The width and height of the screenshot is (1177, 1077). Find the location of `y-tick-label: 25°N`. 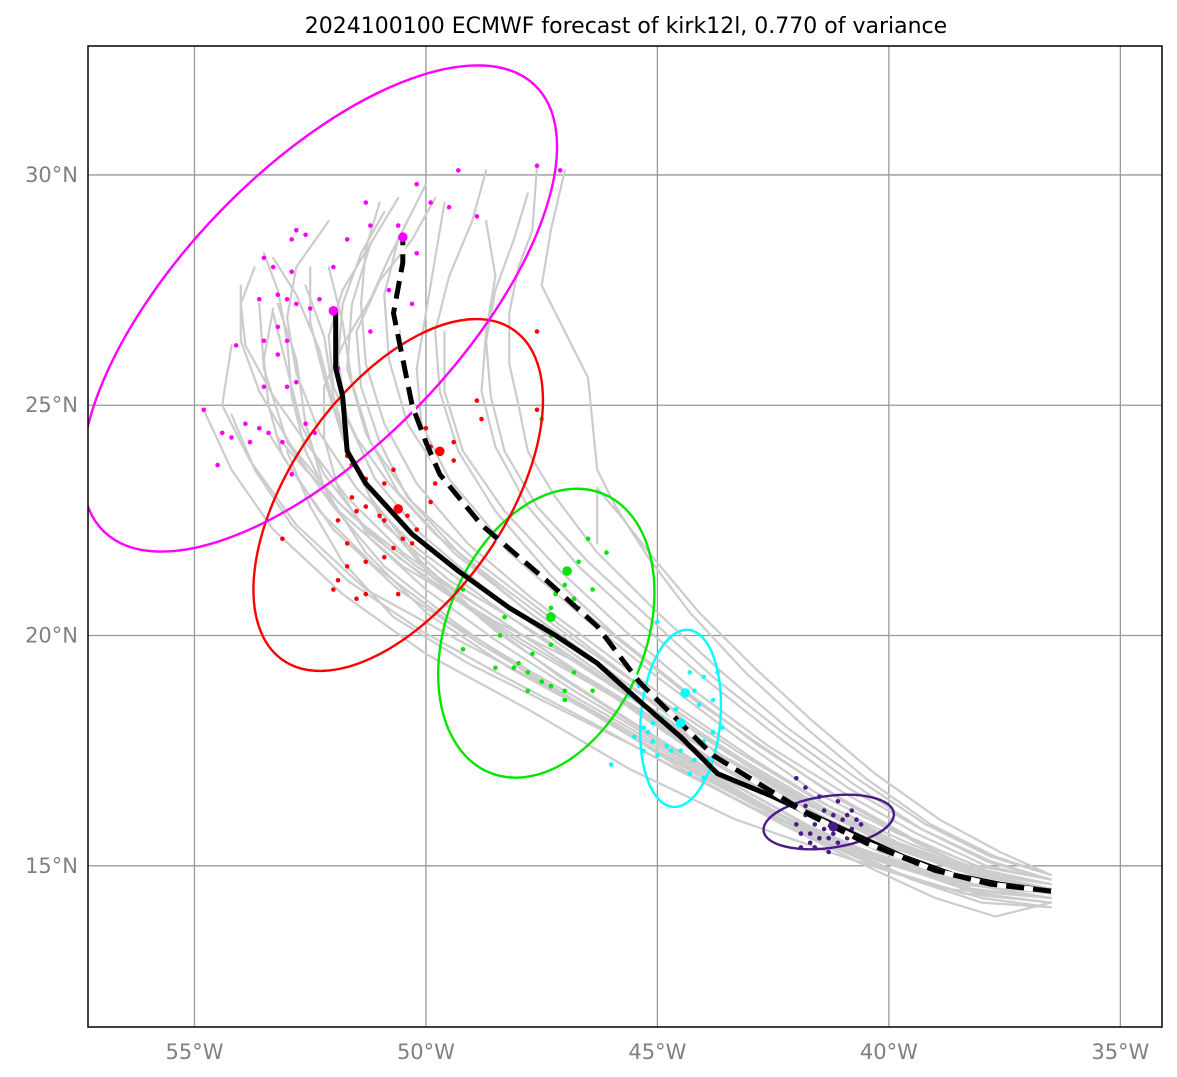

y-tick-label: 25°N is located at coordinates (51, 405).